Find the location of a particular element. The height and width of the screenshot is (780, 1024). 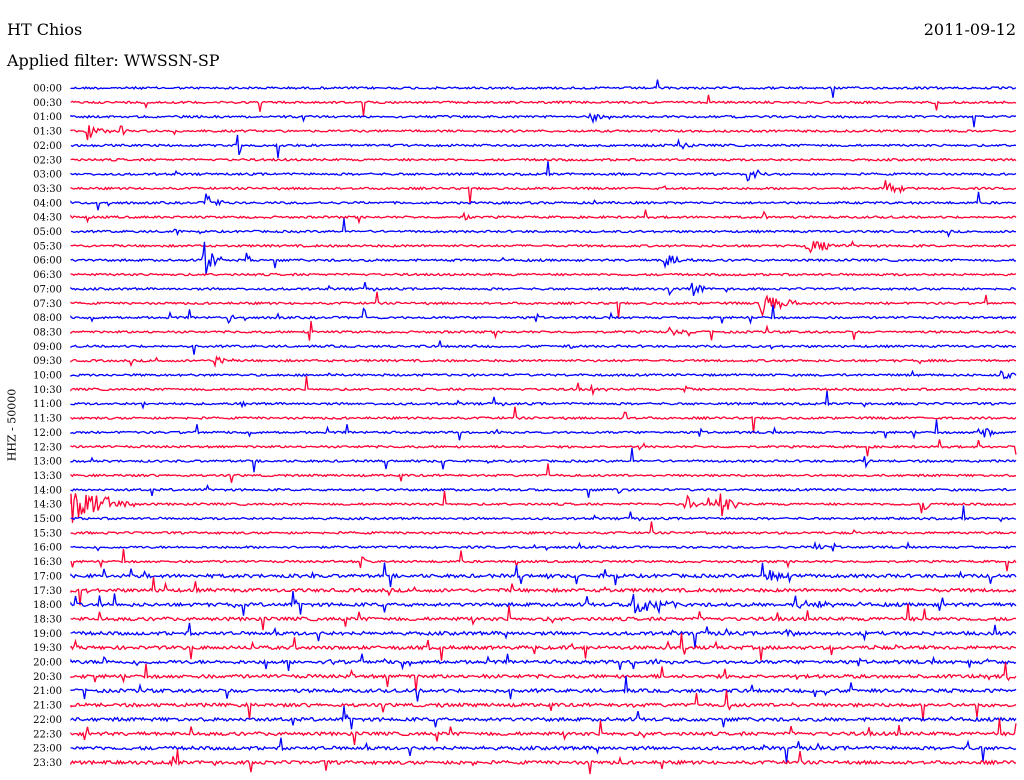

row-time-label: 07:00 is located at coordinates (47, 289).